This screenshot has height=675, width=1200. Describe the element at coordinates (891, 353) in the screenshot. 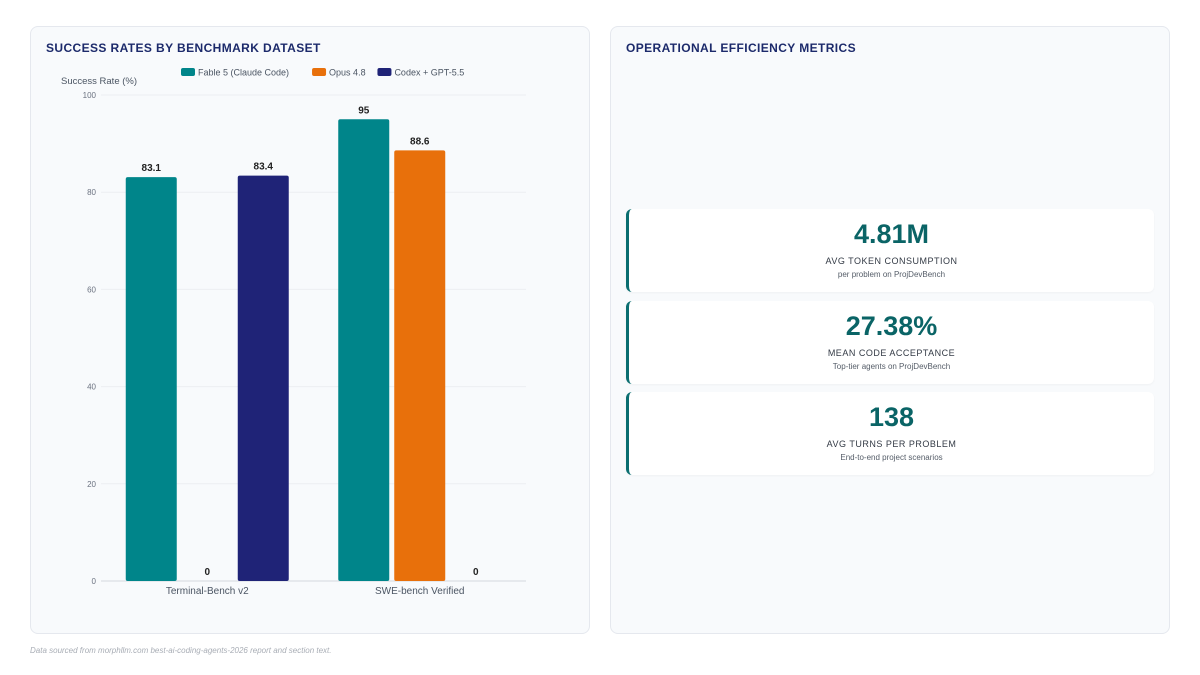

I see `metric-label: MEAN CODE ACCEPTANCE` at that location.